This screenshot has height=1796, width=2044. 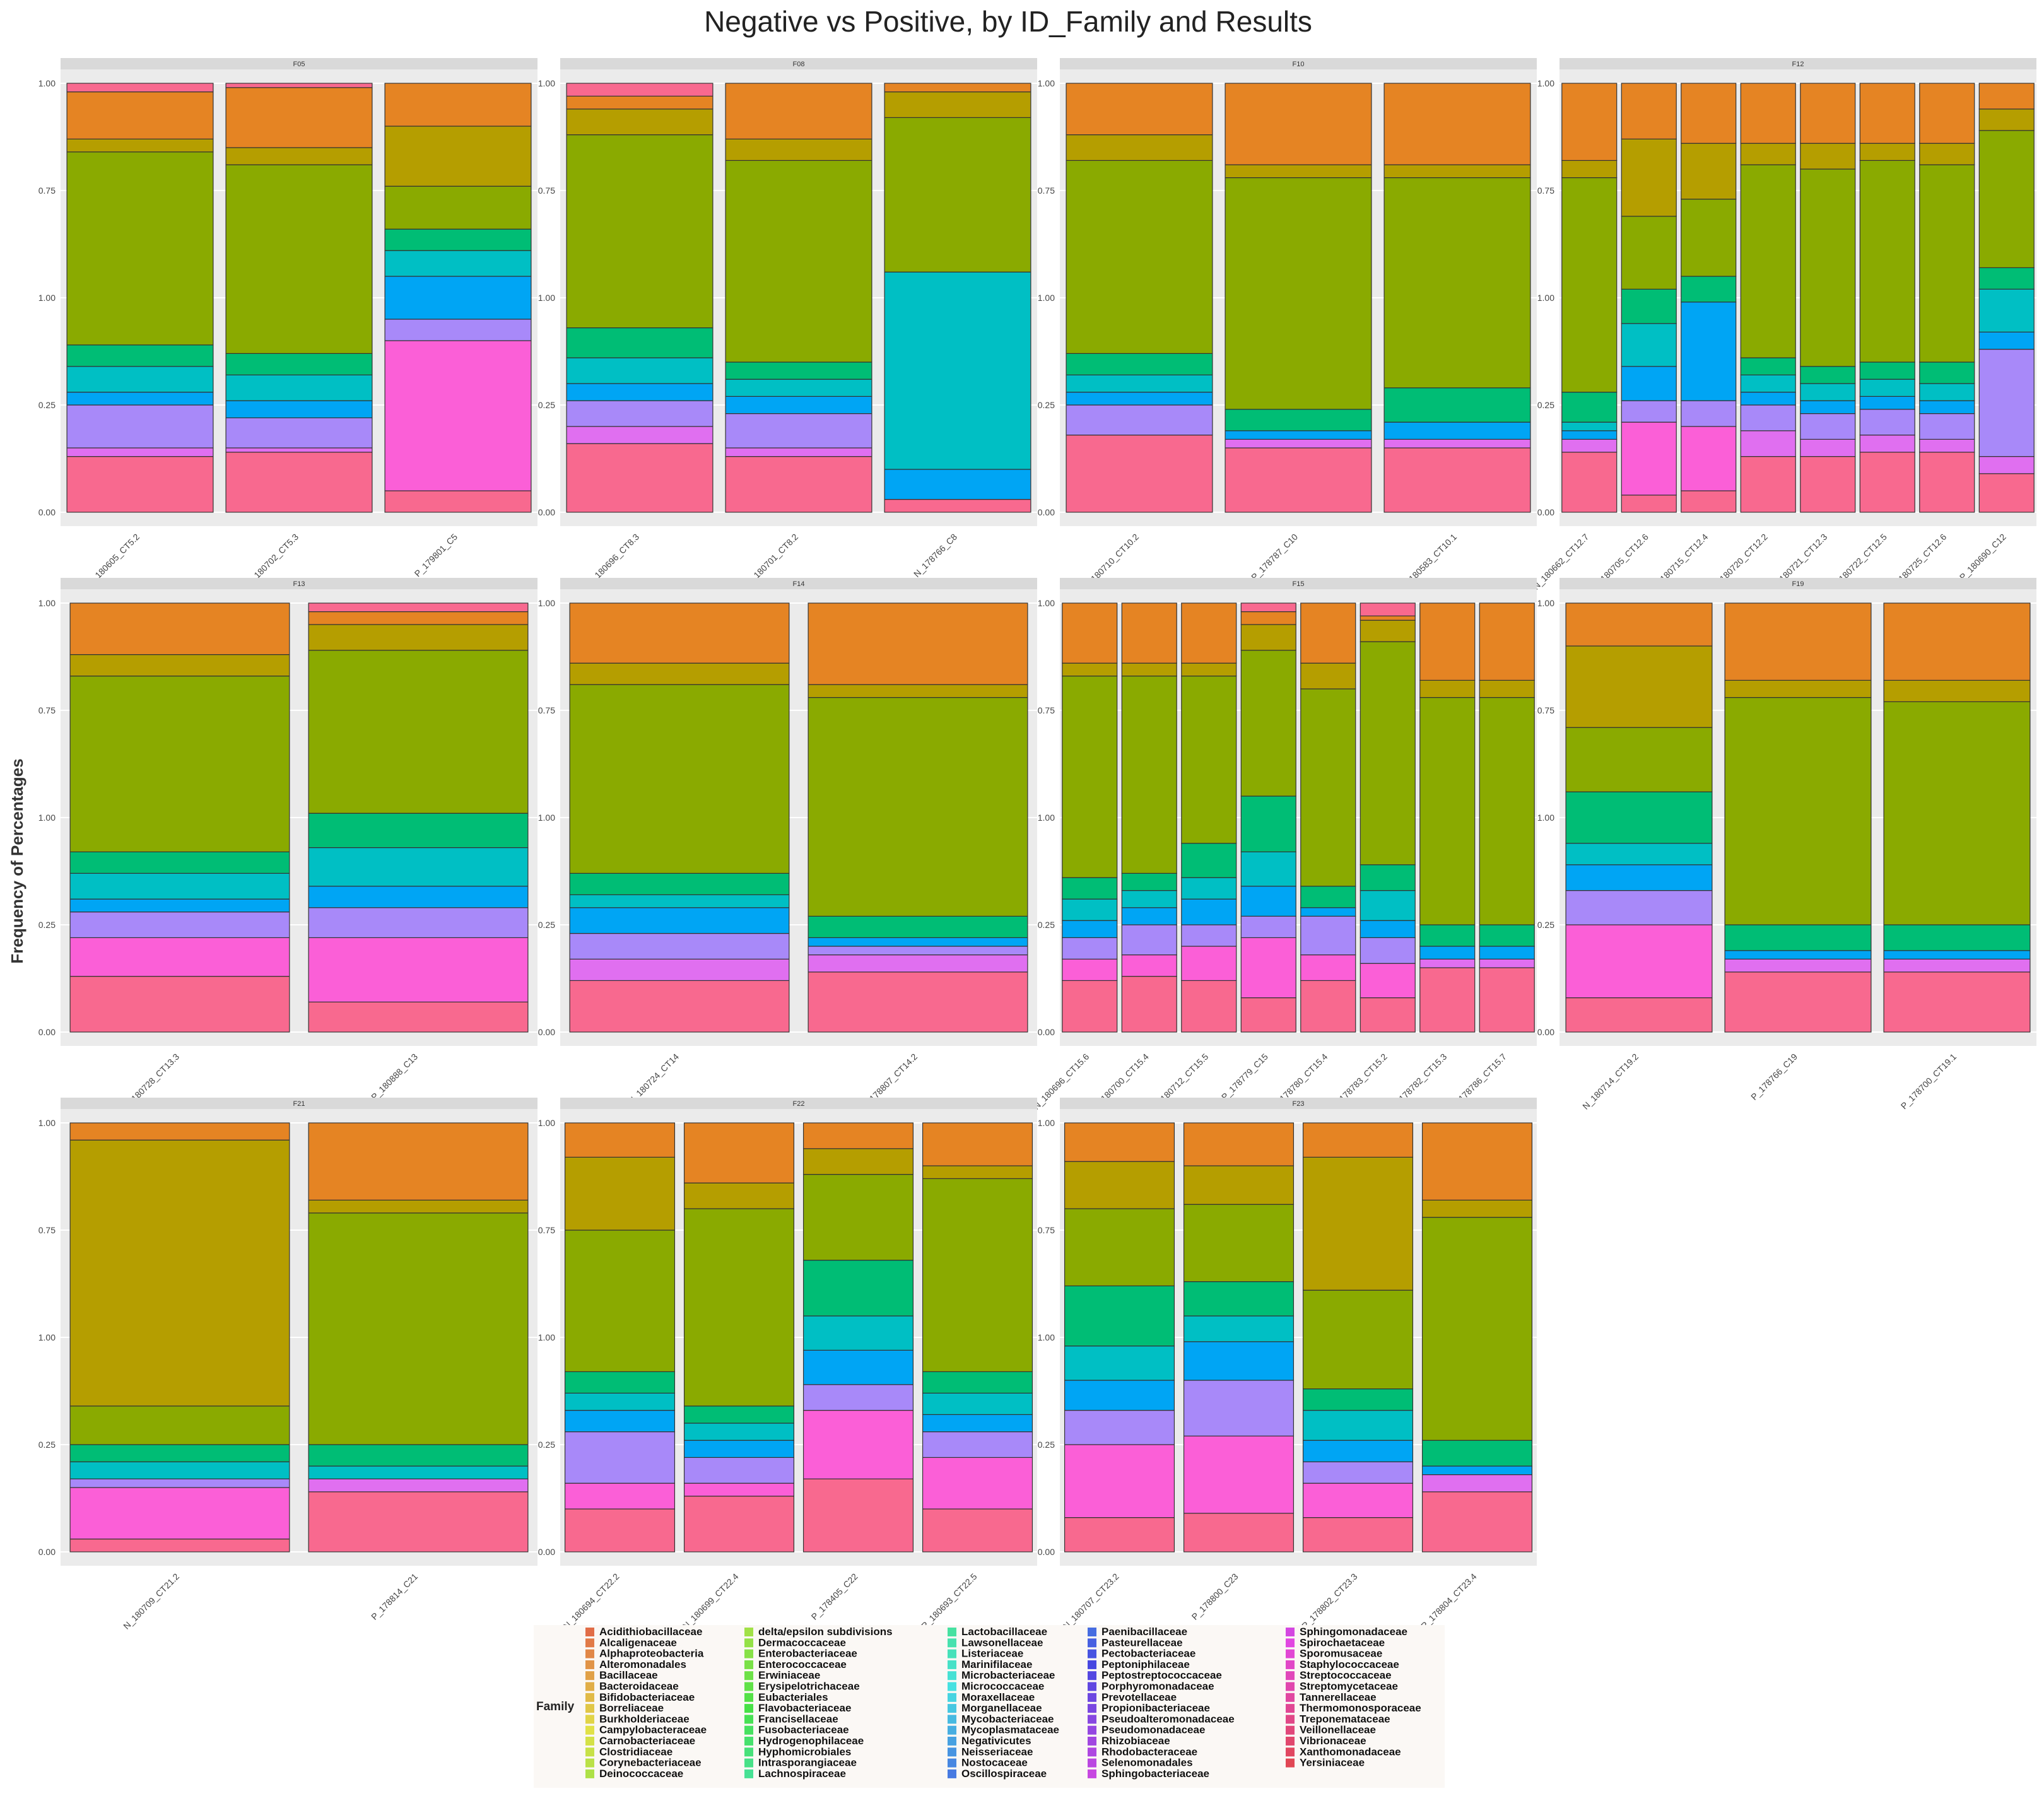 I want to click on legend-item-corynebacteriaceae: Corynebacteriaceae, so click(x=643, y=1763).